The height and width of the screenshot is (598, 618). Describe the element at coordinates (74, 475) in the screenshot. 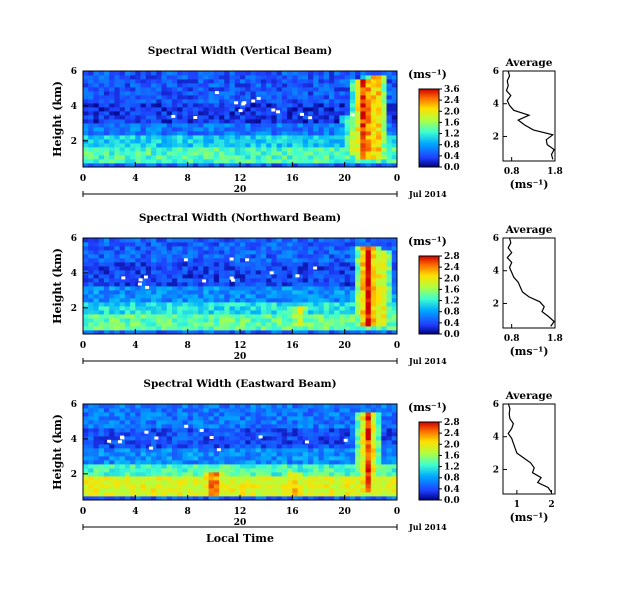

I see `y-tick-label: 2` at that location.